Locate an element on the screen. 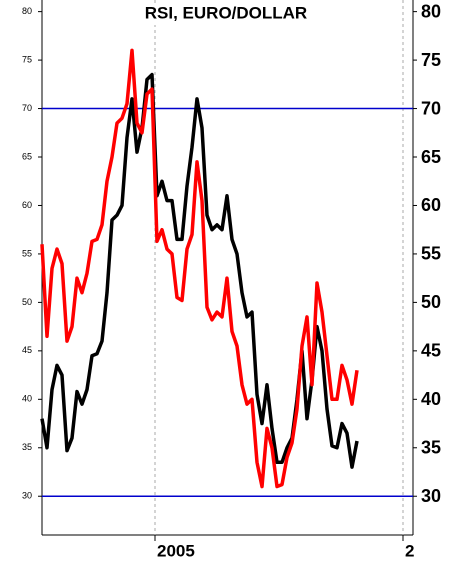  y-tick-label: 45 is located at coordinates (27, 350).